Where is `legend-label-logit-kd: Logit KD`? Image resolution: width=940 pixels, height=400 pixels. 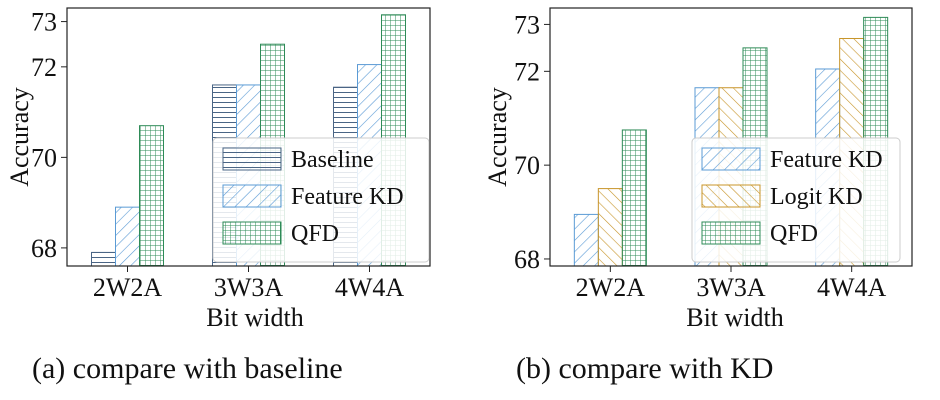 legend-label-logit-kd: Logit KD is located at coordinates (816, 197).